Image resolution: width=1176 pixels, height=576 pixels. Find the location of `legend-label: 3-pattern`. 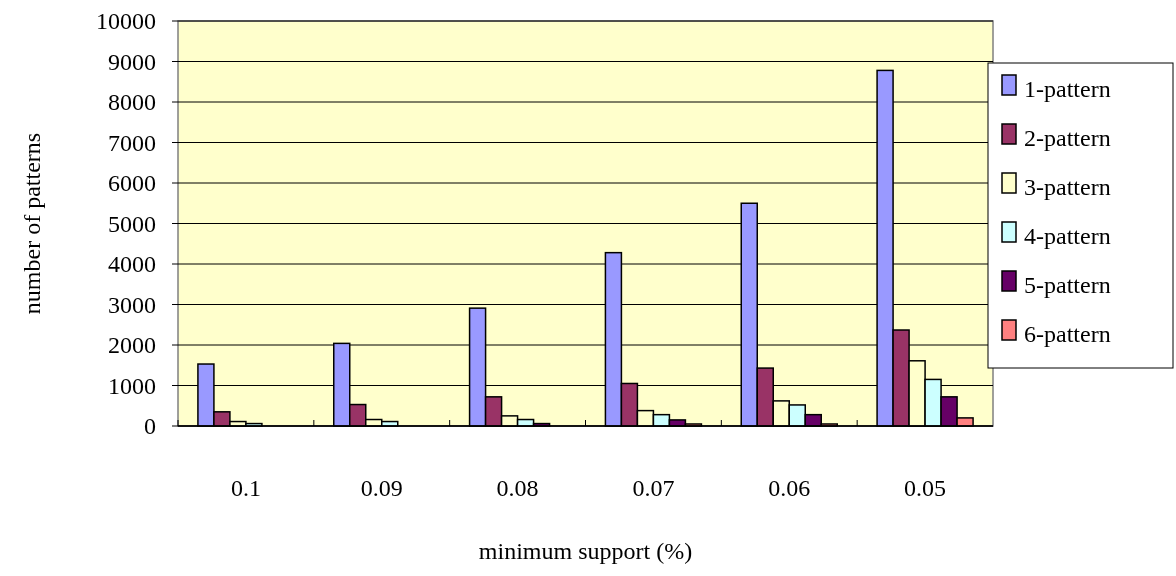

legend-label: 3-pattern is located at coordinates (1067, 187).